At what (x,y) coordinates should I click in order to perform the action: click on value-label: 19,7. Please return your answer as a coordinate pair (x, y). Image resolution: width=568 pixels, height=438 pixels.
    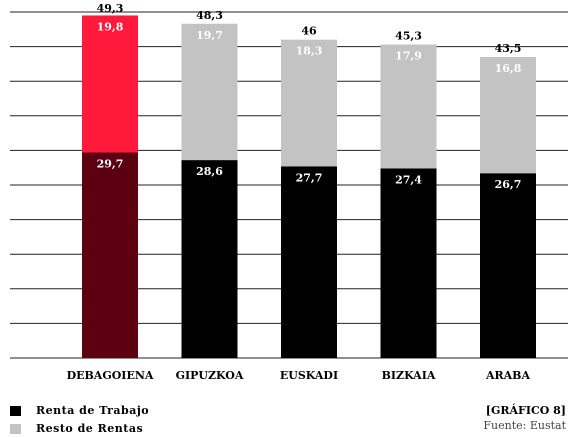
    Looking at the image, I should click on (209, 35).